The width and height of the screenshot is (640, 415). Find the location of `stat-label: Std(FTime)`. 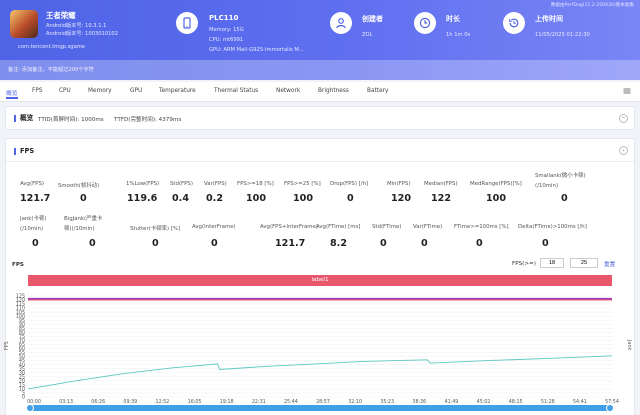

stat-label: Std(FTime) is located at coordinates (387, 227).